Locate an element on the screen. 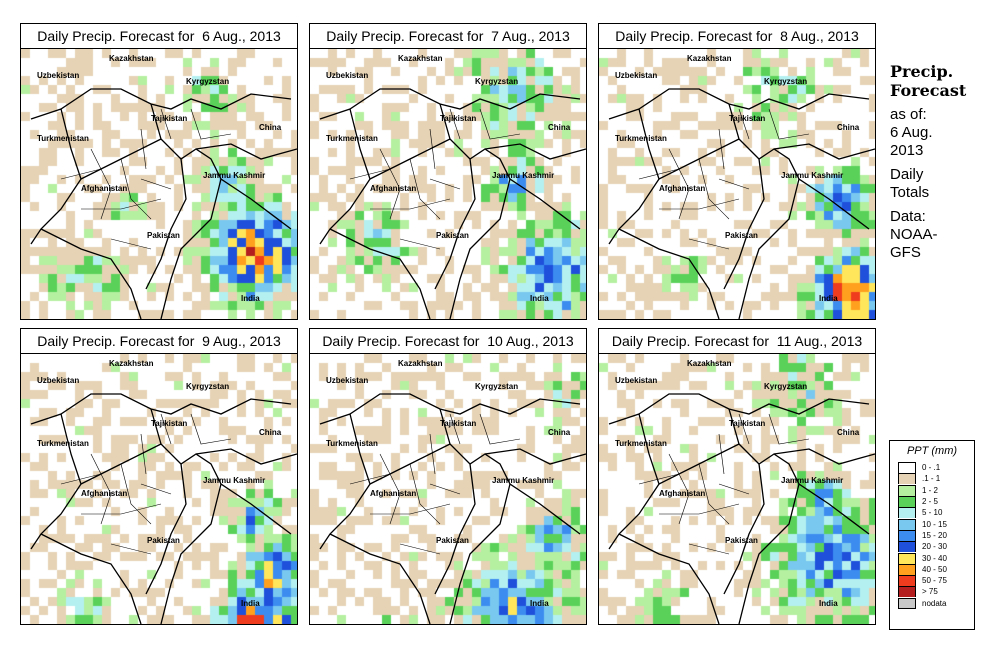 The image size is (983, 649). legend-item: nodata is located at coordinates (936, 603).